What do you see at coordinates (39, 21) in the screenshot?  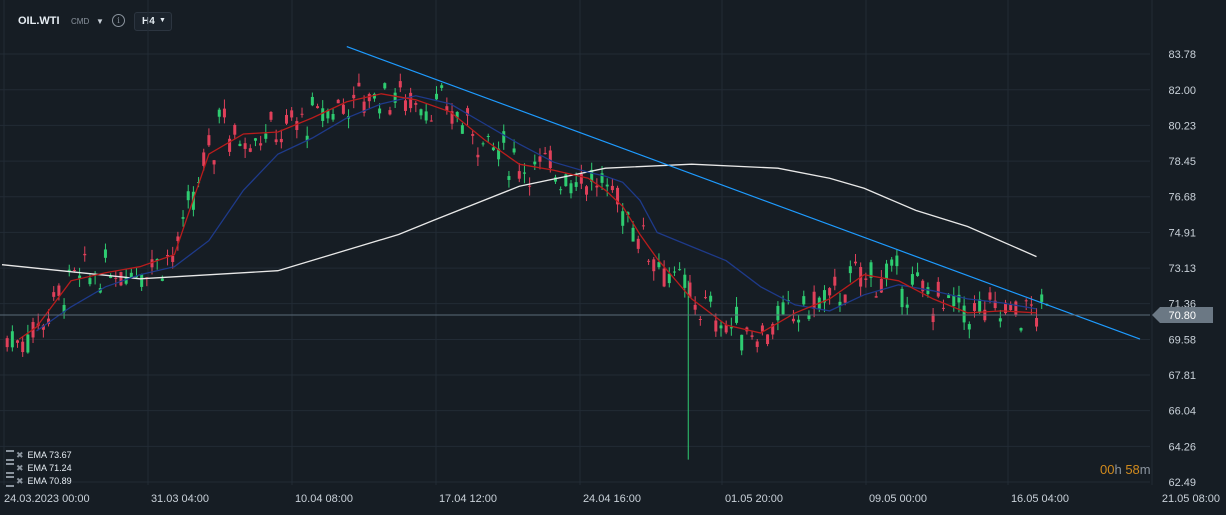 I see `symbol-label: OIL.WTI` at bounding box center [39, 21].